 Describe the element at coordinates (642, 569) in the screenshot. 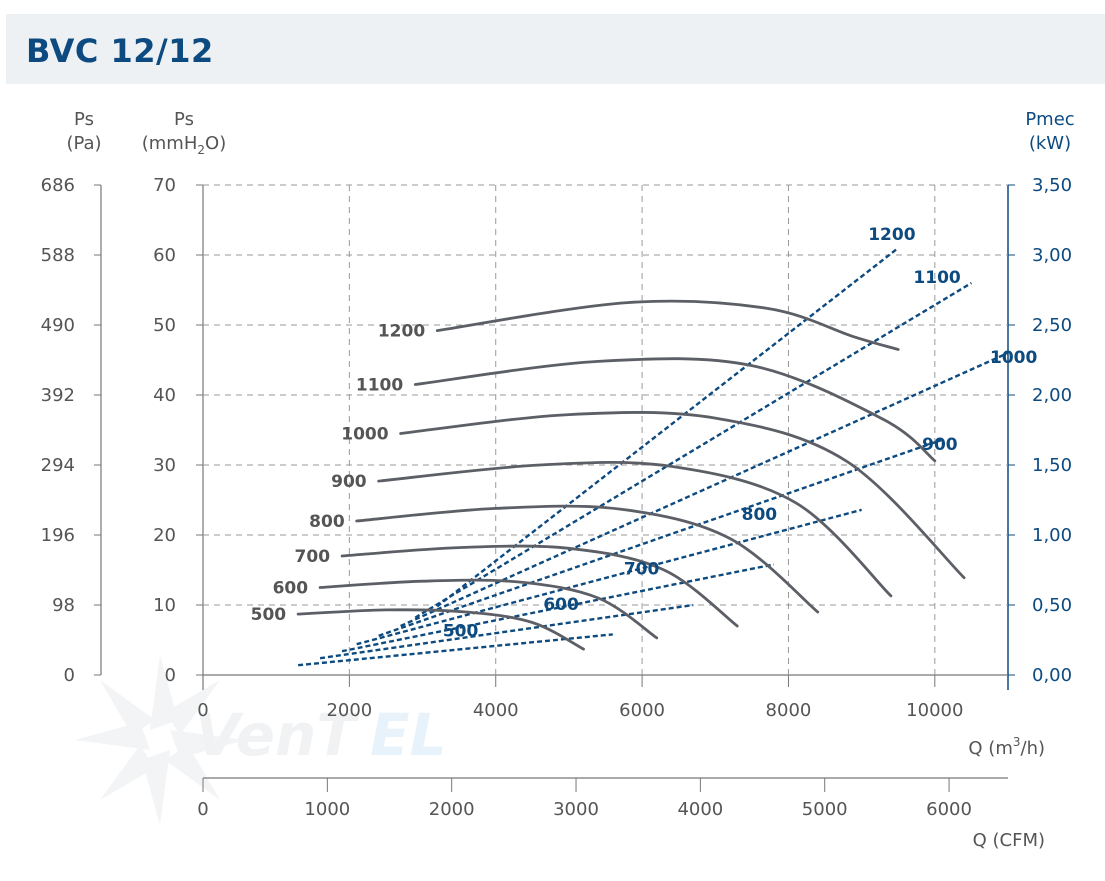

I see `power-label-700: 700` at that location.